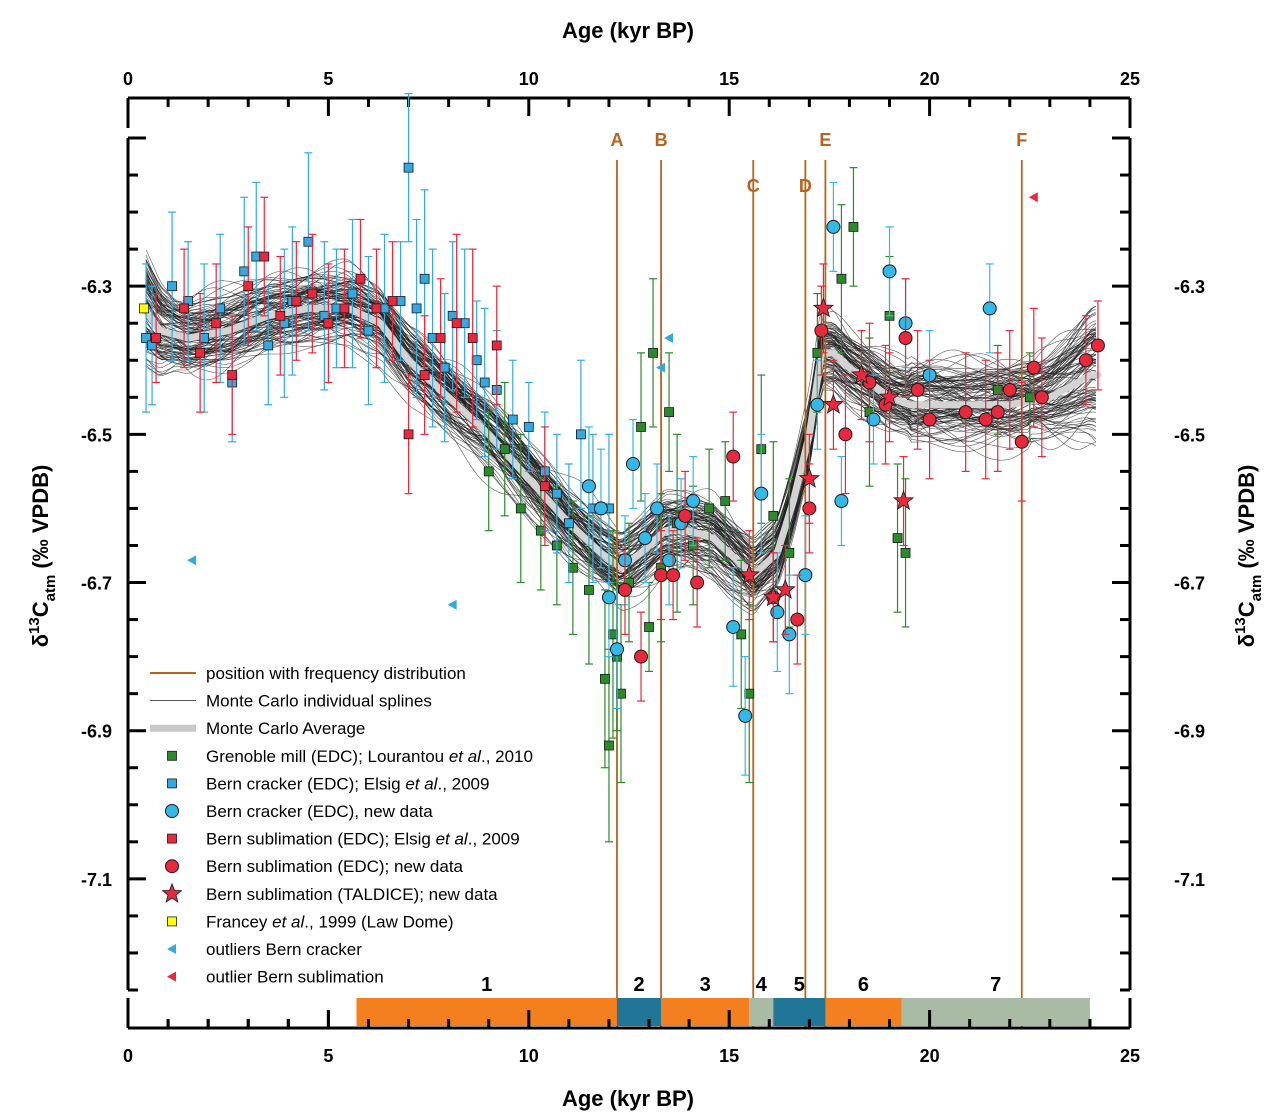 Image resolution: width=1274 pixels, height=1112 pixels. Describe the element at coordinates (319, 701) in the screenshot. I see `legend-text-main: Monte Carlo individual splines` at that location.